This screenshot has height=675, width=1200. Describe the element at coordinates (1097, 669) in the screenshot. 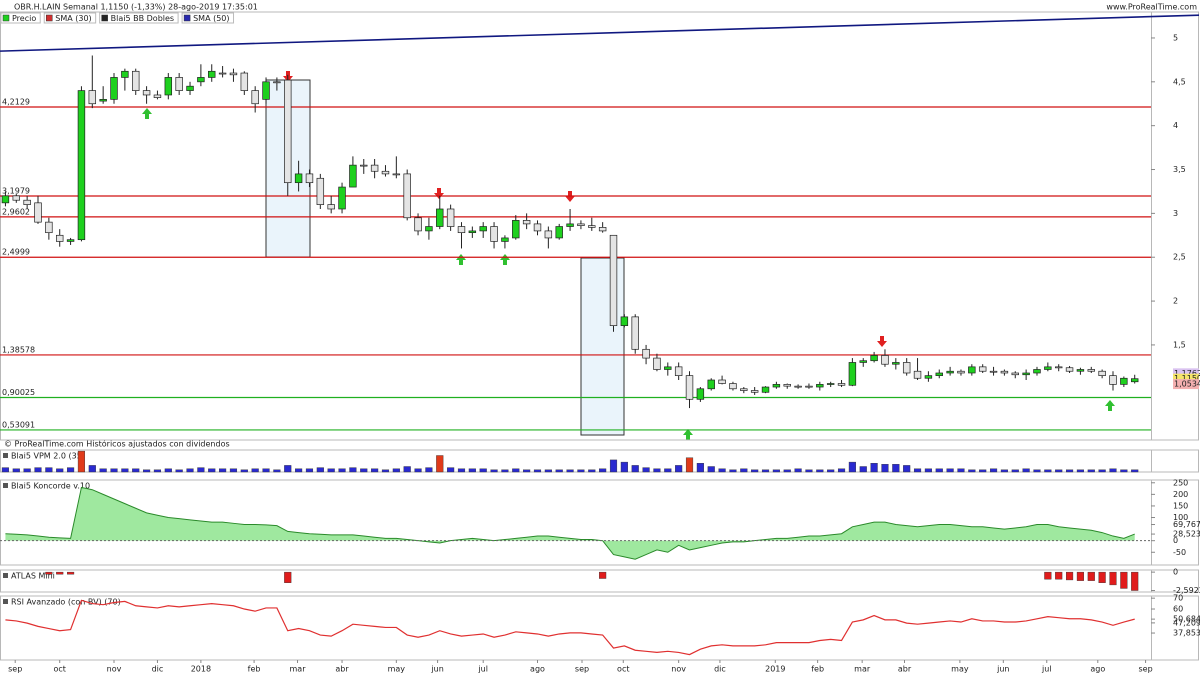

I see `x-tick-label: ago` at that location.